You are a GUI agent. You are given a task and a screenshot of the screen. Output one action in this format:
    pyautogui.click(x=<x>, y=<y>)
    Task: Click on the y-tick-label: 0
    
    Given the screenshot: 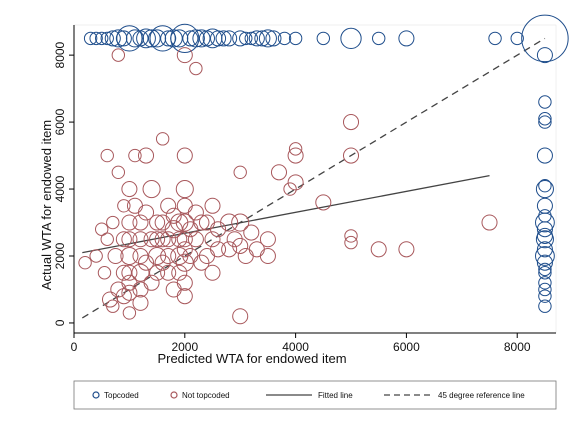 What is the action you would take?
    pyautogui.click(x=60, y=322)
    